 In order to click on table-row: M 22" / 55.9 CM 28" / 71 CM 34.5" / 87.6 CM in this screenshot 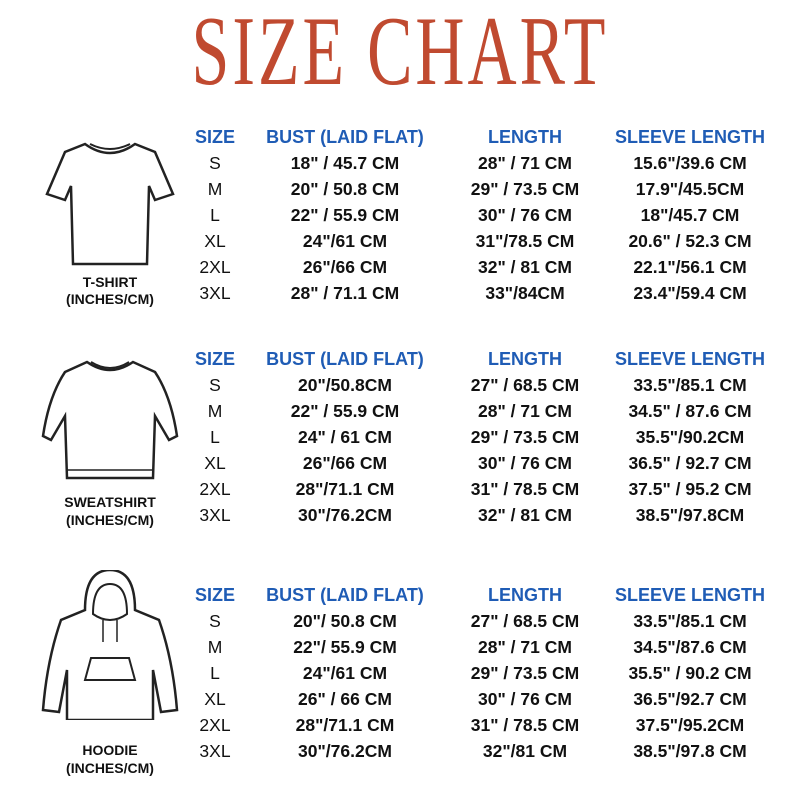, I will do `click(485, 411)`.